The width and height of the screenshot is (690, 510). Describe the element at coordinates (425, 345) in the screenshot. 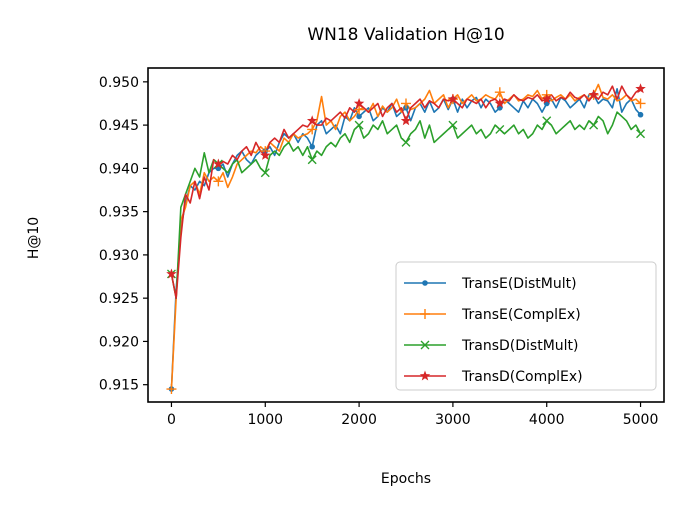

I see `legend-marker-transd-distmult` at that location.